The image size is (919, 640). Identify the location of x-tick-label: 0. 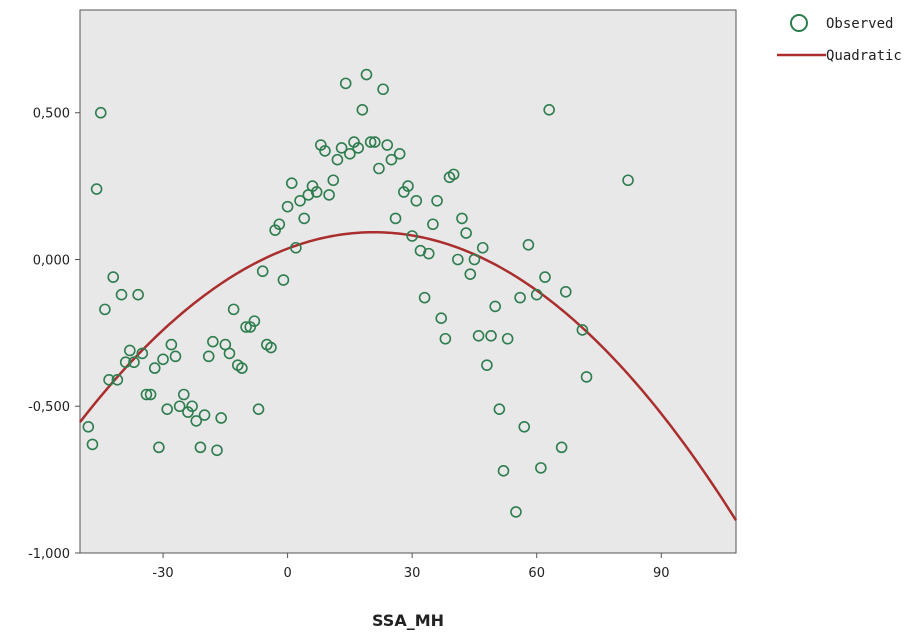
(287, 573).